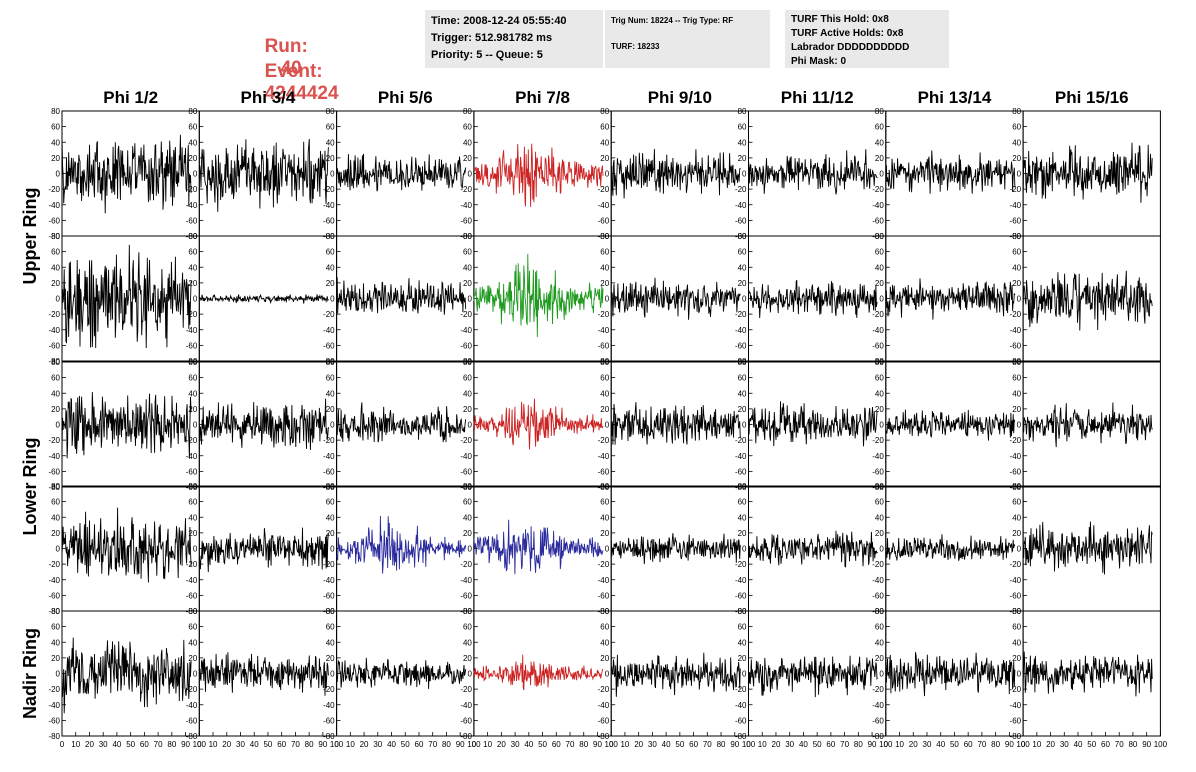 This screenshot has height=772, width=1196. I want to click on column-heading: Phi 5/6, so click(405, 97).